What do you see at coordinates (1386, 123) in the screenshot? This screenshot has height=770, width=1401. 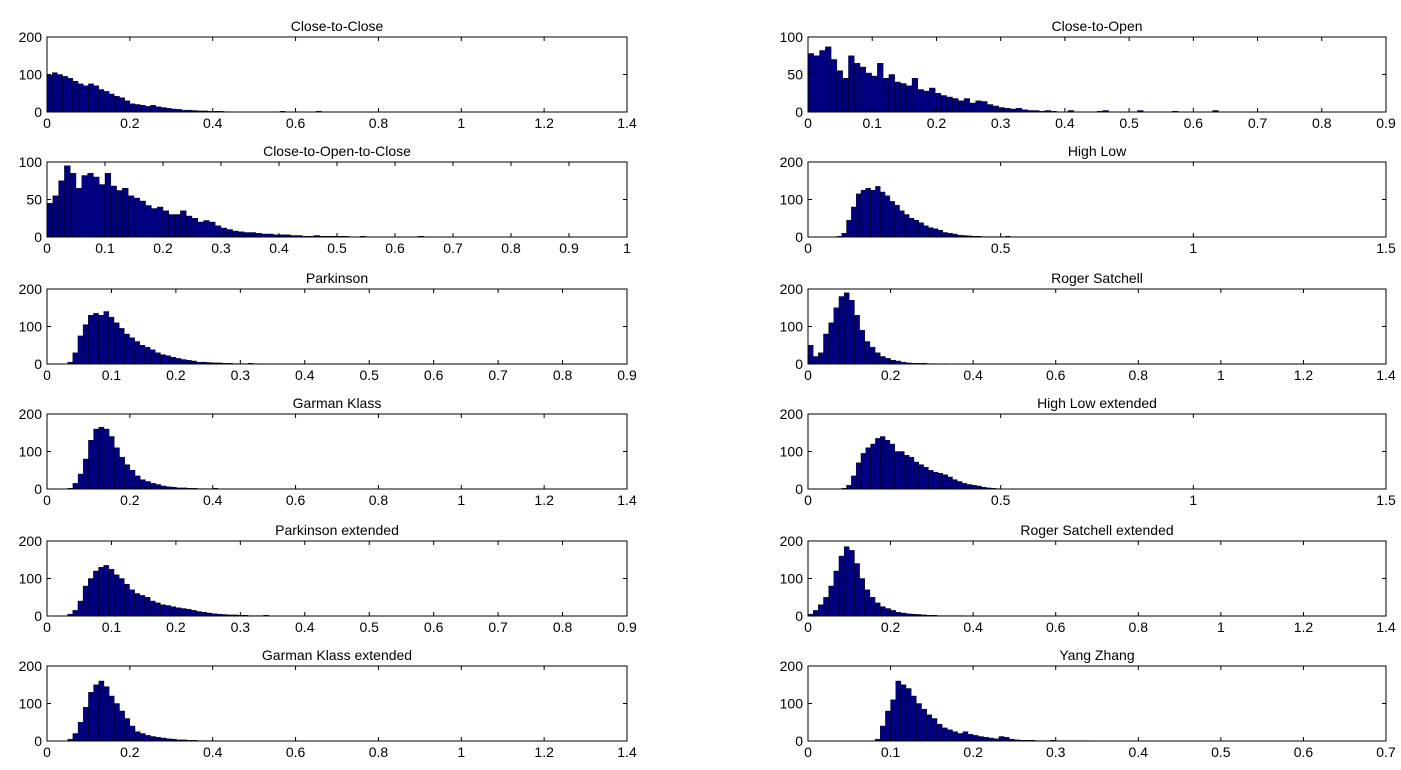 I see `x-tick-label: 0.9` at bounding box center [1386, 123].